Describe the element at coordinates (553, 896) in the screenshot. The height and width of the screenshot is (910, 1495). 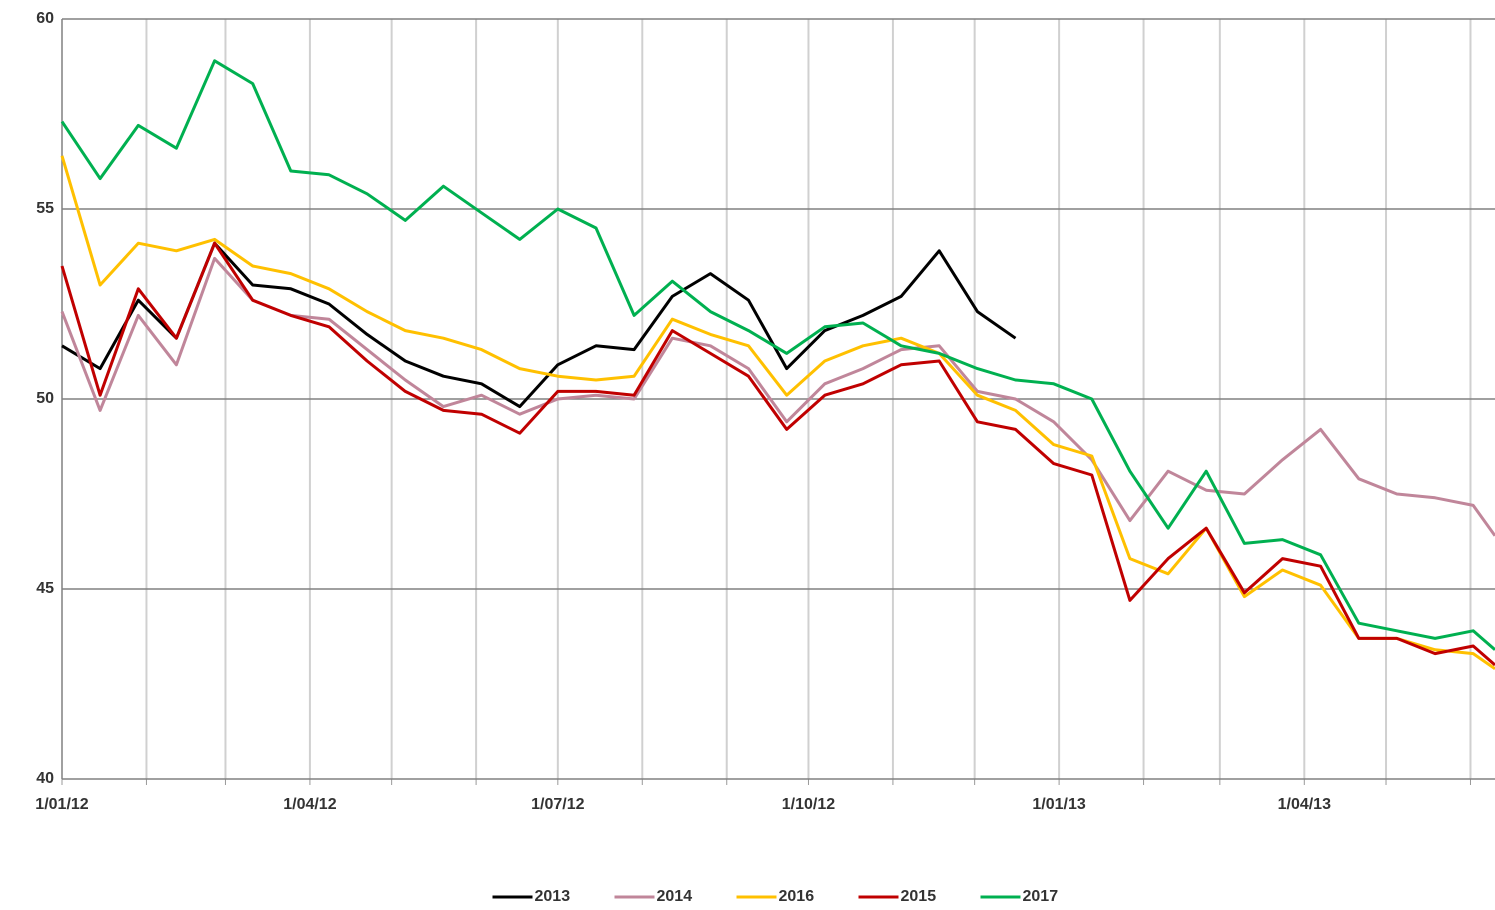
I see `legend-label: 2013` at that location.